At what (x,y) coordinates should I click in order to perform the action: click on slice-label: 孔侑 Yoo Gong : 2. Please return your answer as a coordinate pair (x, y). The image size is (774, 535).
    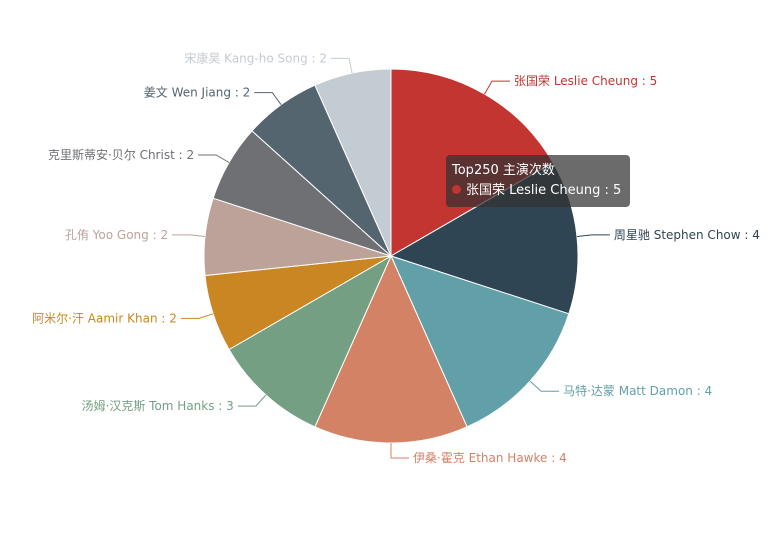
    Looking at the image, I should click on (116, 235).